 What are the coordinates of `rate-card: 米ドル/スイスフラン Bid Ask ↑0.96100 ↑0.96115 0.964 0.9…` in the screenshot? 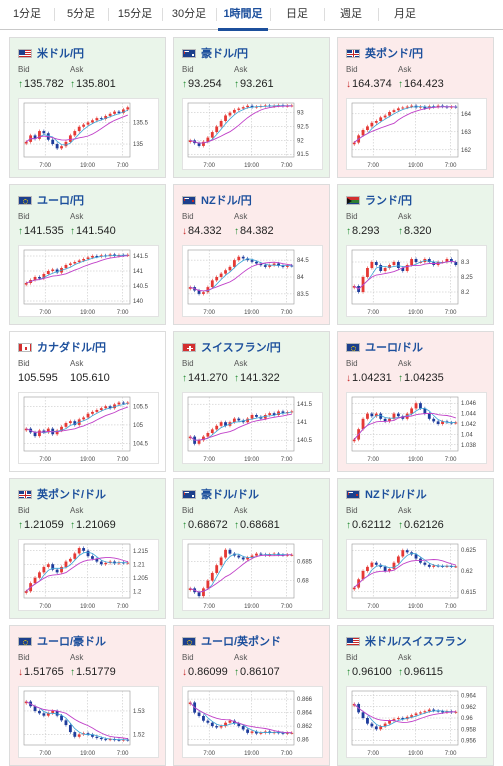 It's located at (415, 695).